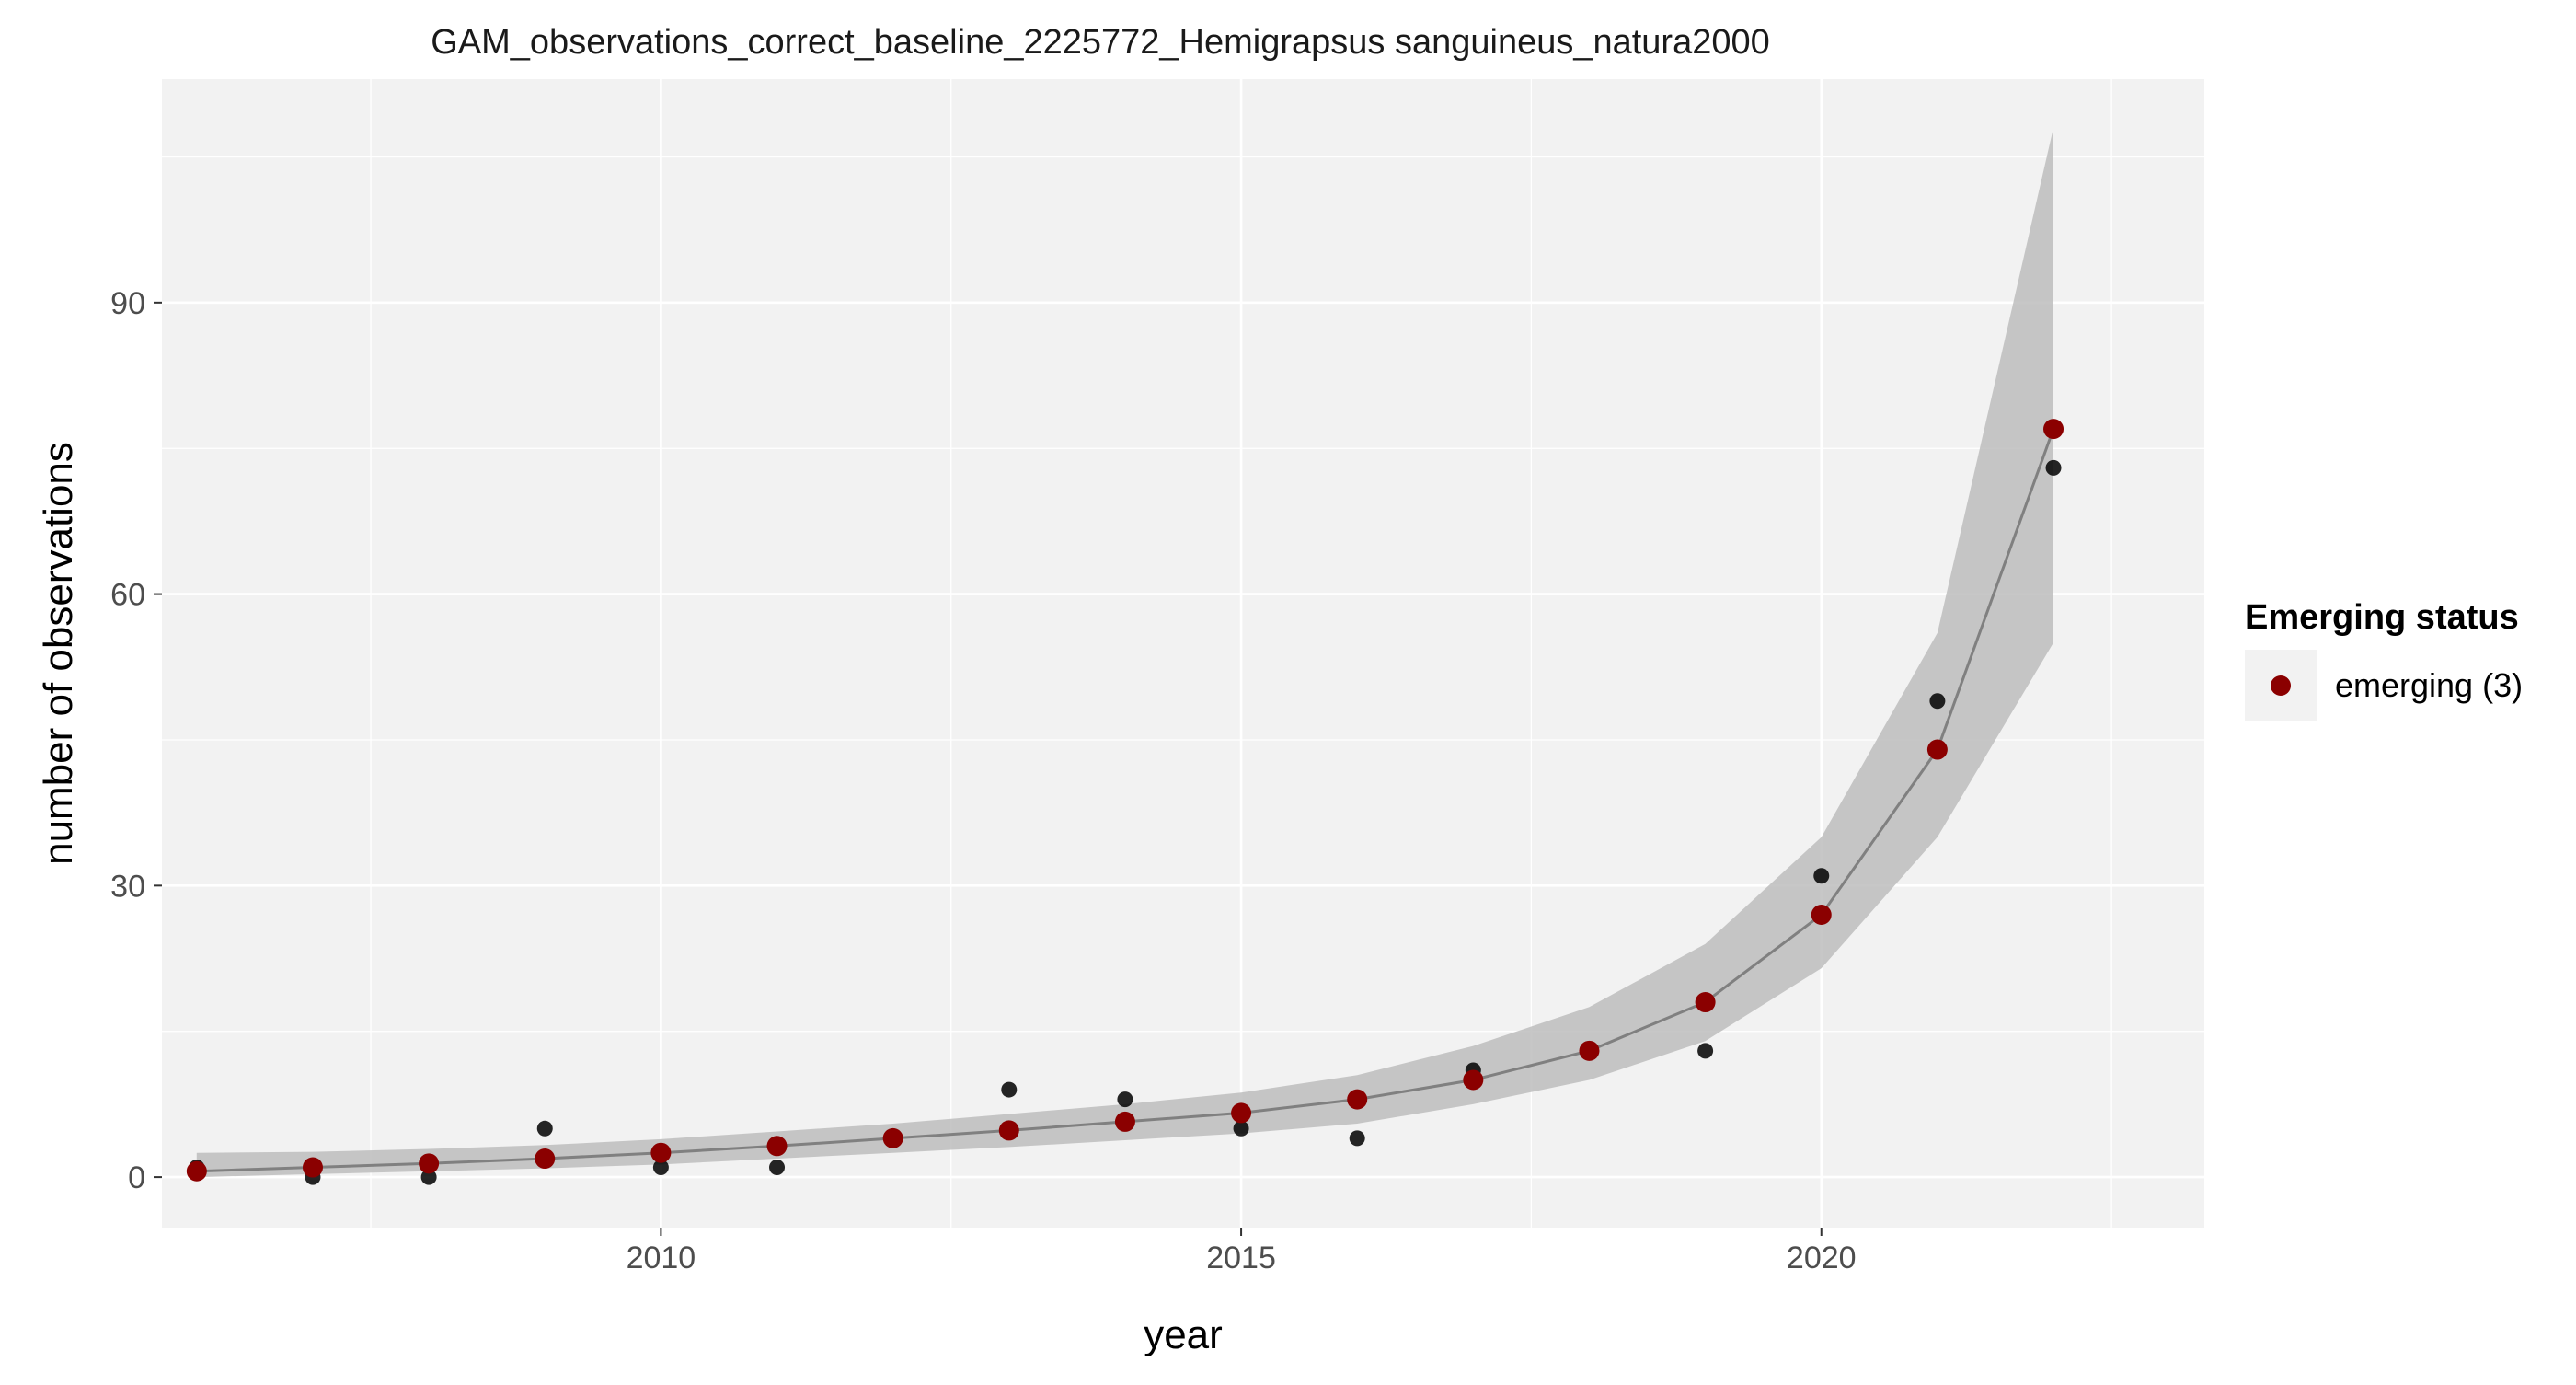  Describe the element at coordinates (2281, 685) in the screenshot. I see `legend-marker` at that location.